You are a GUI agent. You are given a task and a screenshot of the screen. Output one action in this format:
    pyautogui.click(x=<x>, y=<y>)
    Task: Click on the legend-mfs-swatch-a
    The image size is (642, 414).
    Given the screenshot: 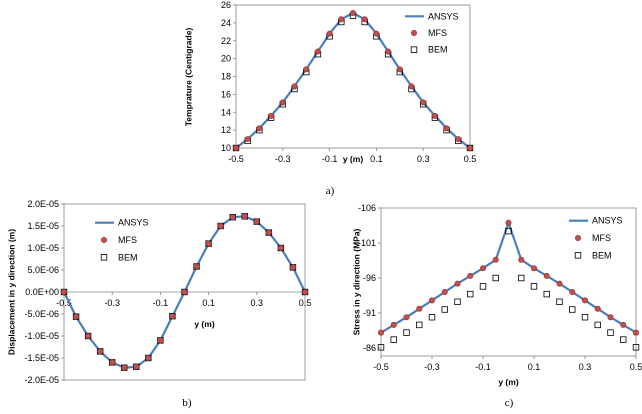 What is the action you would take?
    pyautogui.click(x=413, y=32)
    